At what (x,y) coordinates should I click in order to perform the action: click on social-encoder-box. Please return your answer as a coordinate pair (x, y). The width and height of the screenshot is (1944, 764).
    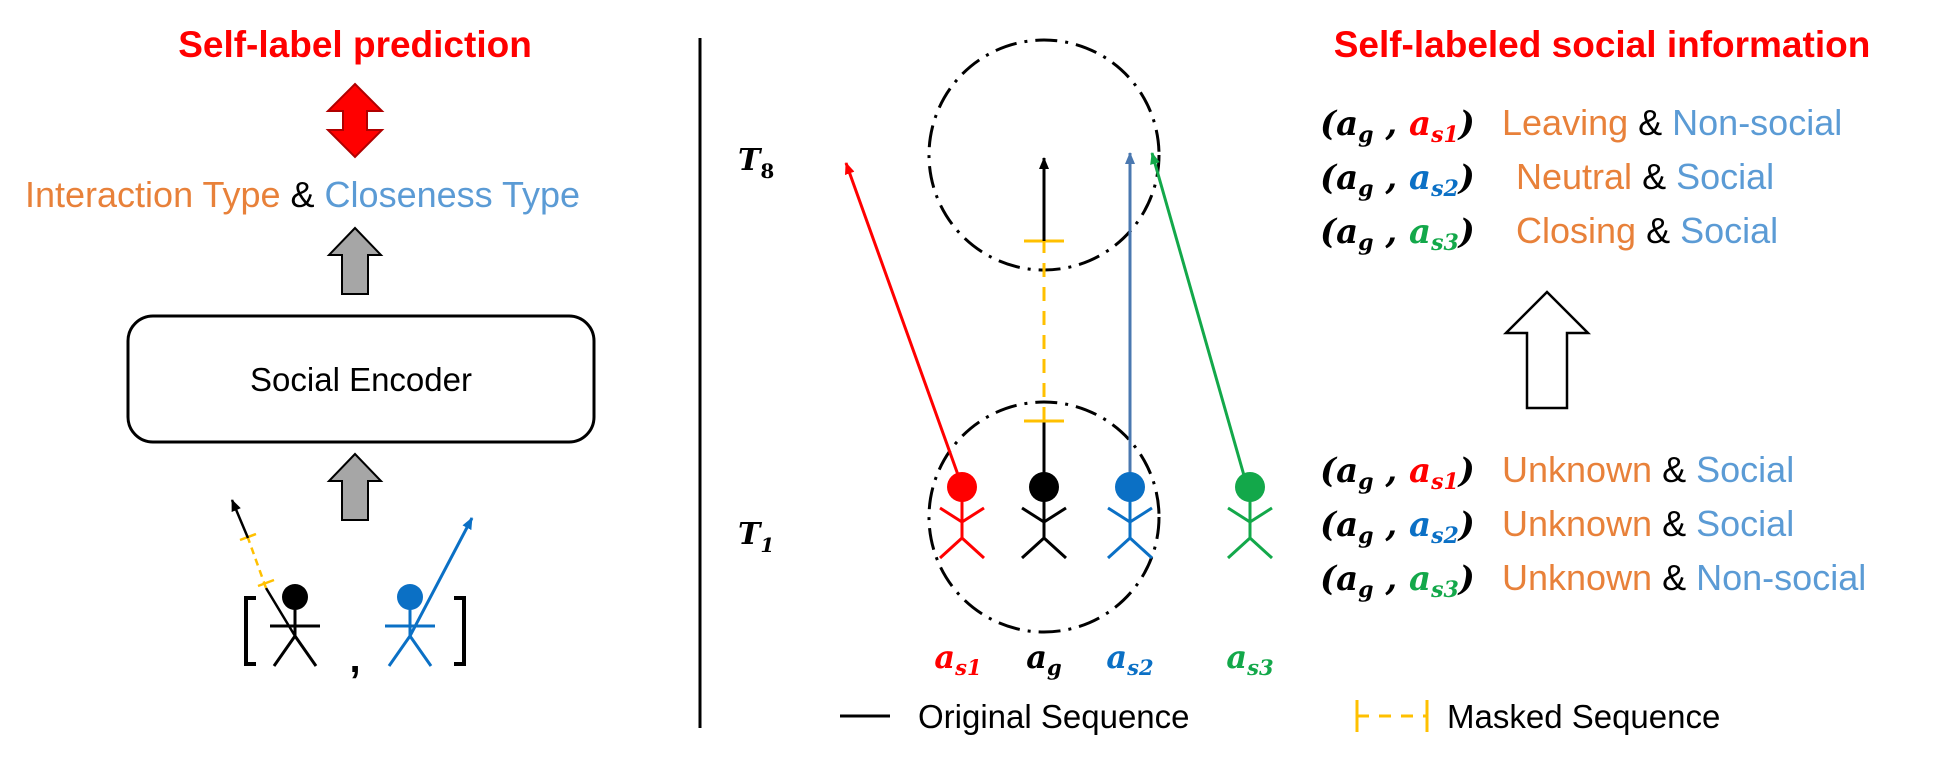
    Looking at the image, I should click on (361, 379).